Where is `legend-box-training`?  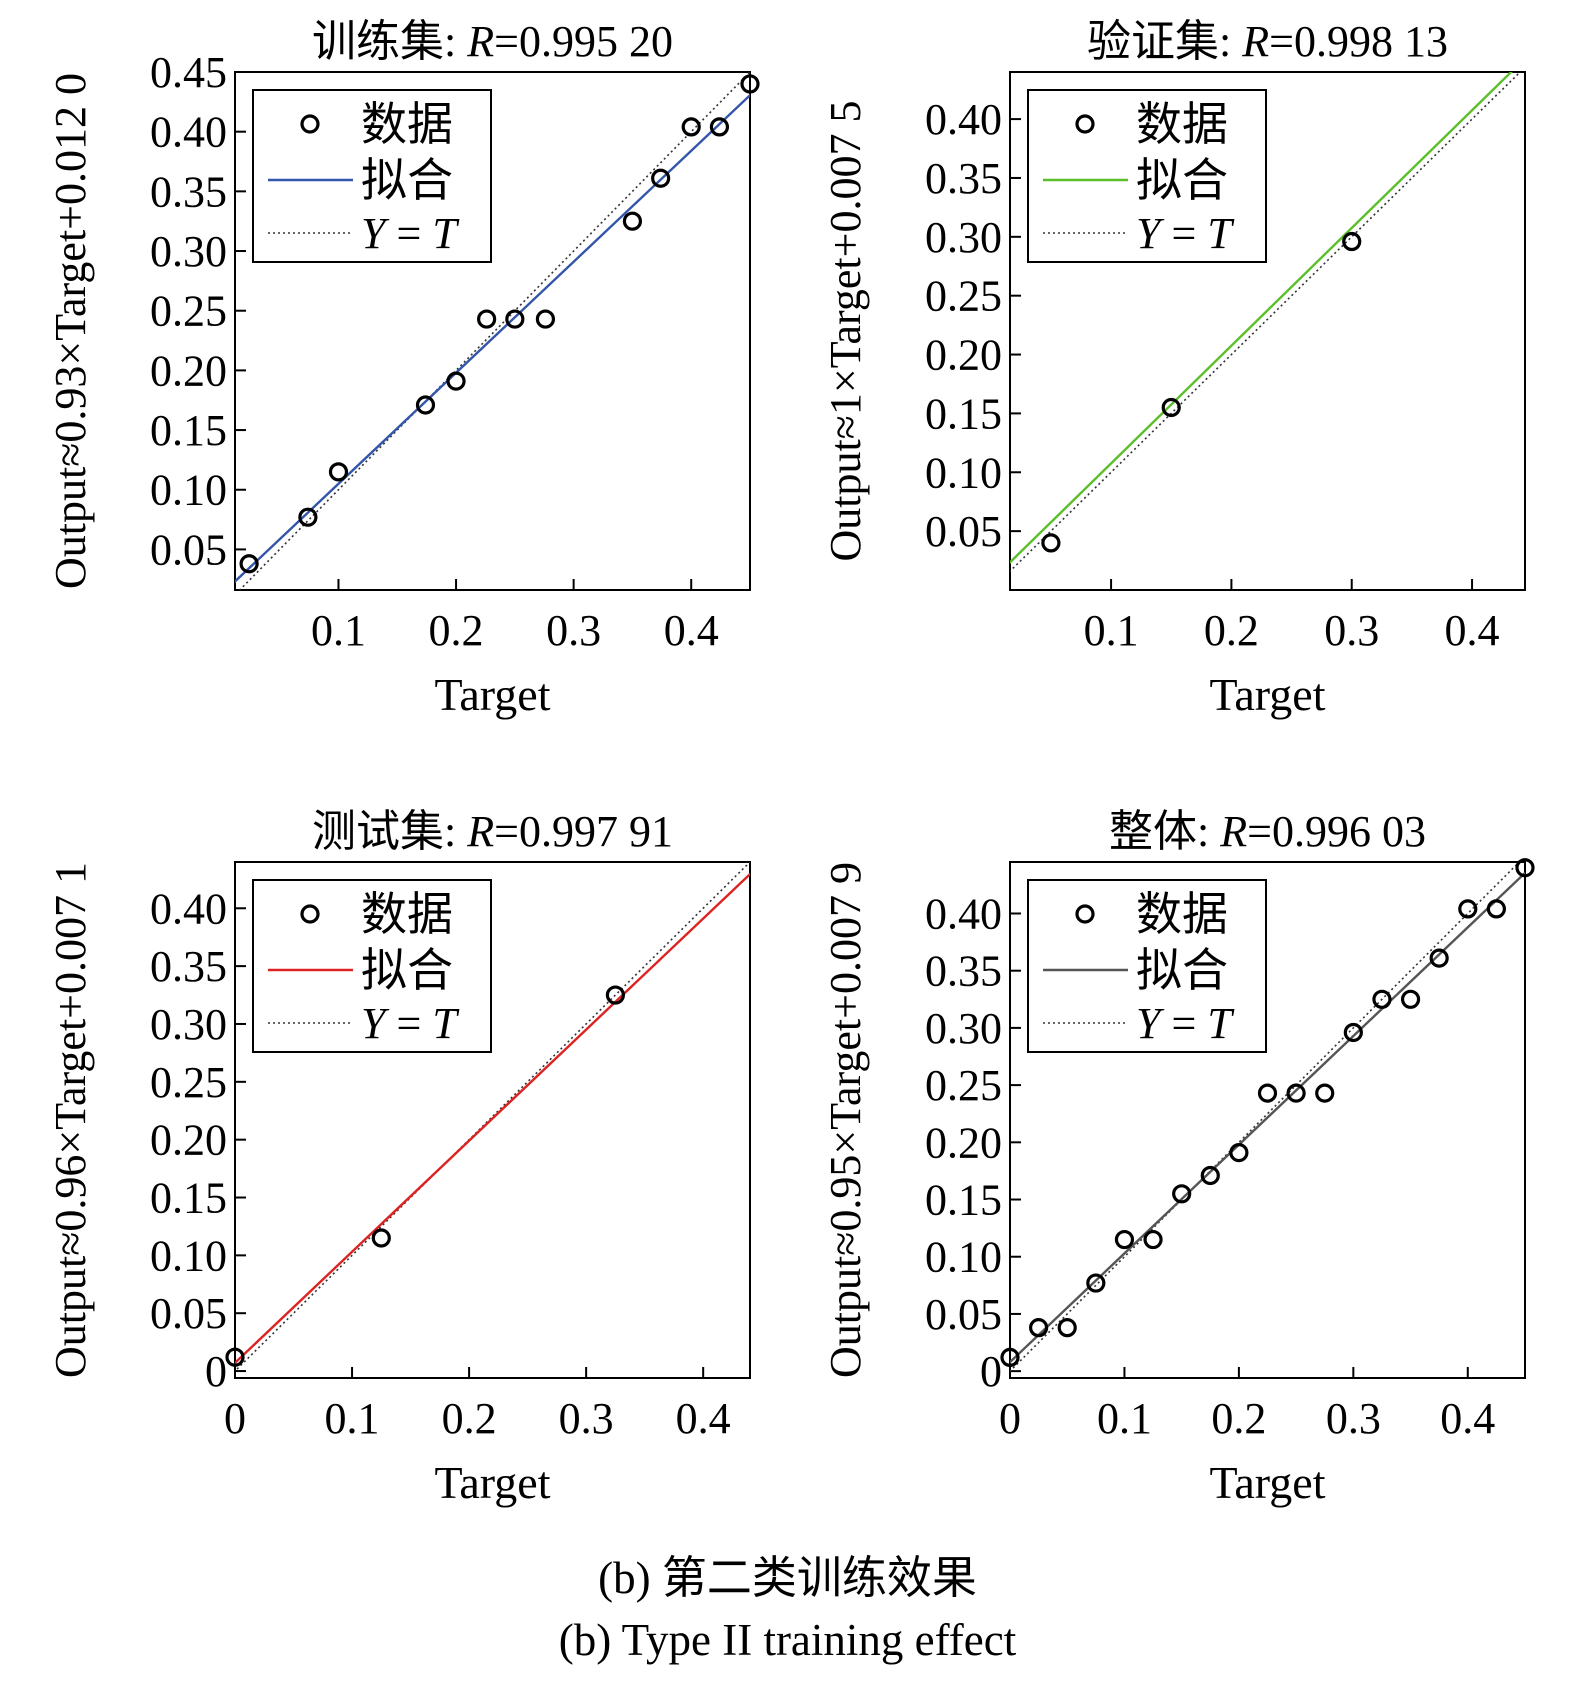 legend-box-training is located at coordinates (372, 176).